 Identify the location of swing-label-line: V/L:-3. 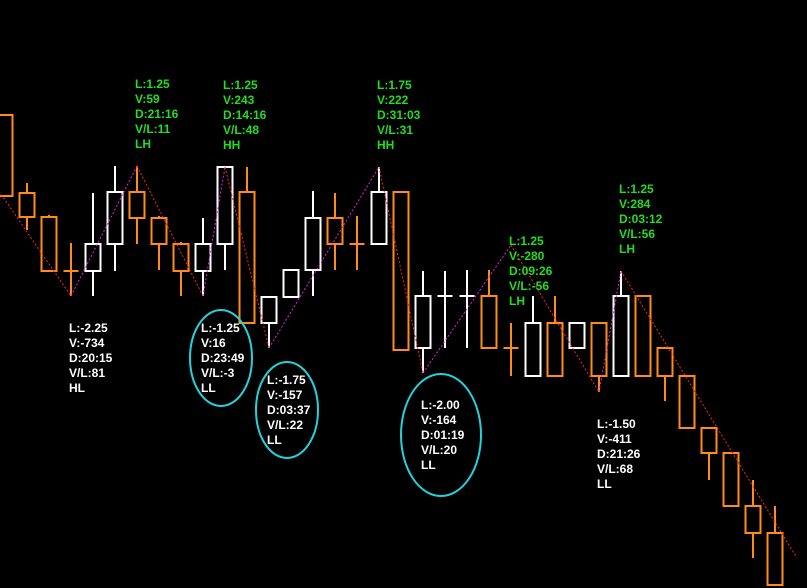
(218, 373).